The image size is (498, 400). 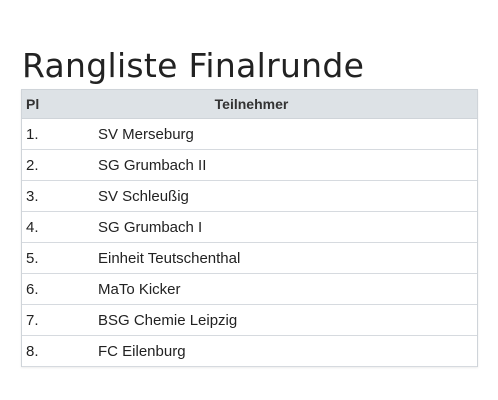 I want to click on table-row: 1. SV Merseburg, so click(x=249, y=134).